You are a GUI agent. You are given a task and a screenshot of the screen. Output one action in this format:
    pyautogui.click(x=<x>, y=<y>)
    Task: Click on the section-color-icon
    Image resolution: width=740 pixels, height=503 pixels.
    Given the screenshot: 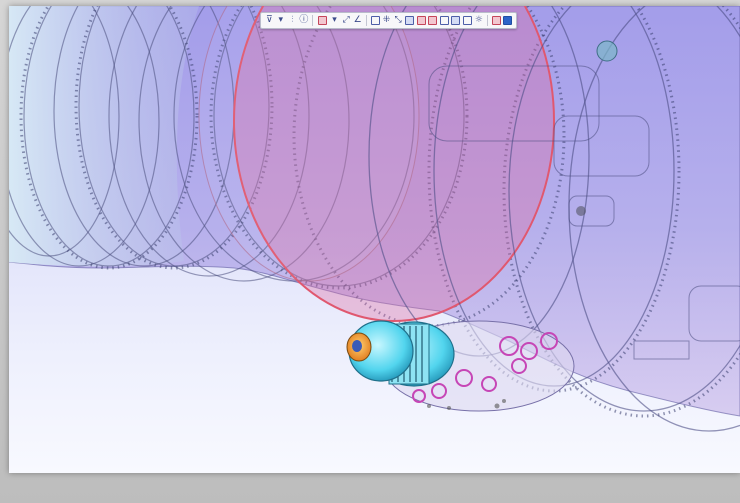 What is the action you would take?
    pyautogui.click(x=322, y=20)
    